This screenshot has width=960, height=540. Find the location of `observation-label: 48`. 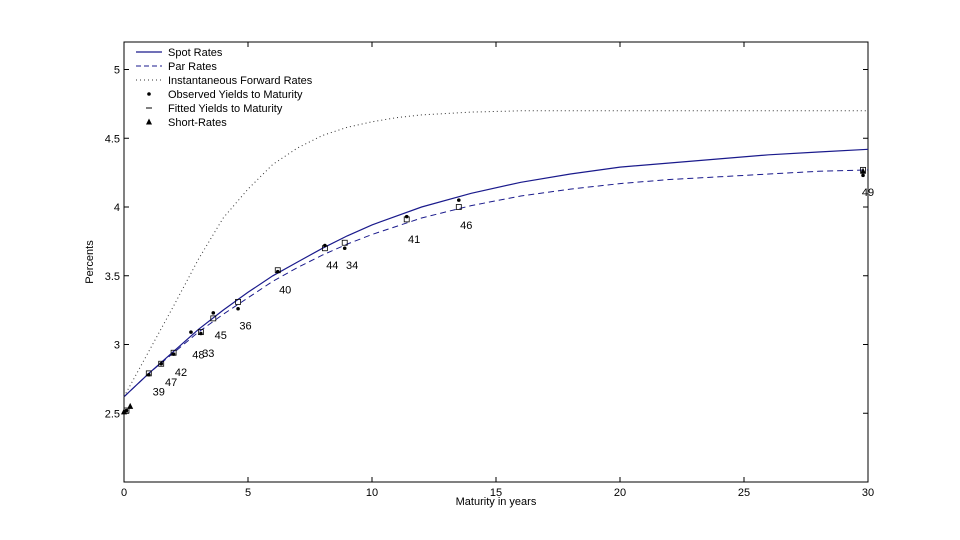

observation-label: 48 is located at coordinates (198, 355).